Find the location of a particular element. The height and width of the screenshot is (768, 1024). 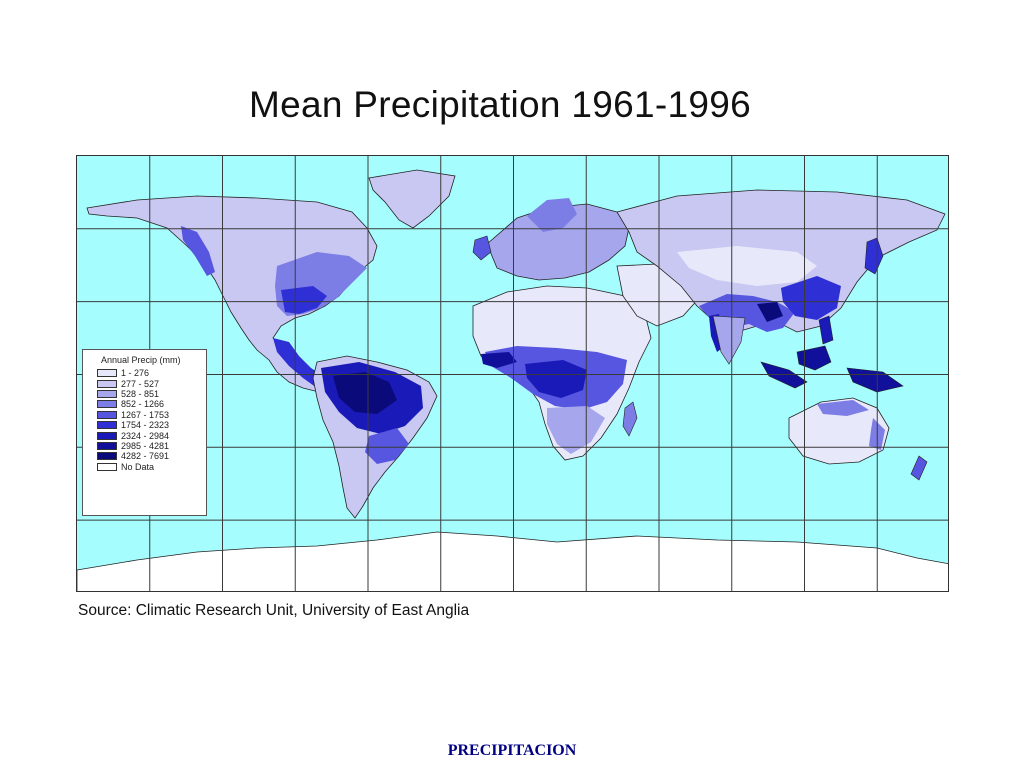

legend-label: 1267 - 1753 is located at coordinates (145, 414).